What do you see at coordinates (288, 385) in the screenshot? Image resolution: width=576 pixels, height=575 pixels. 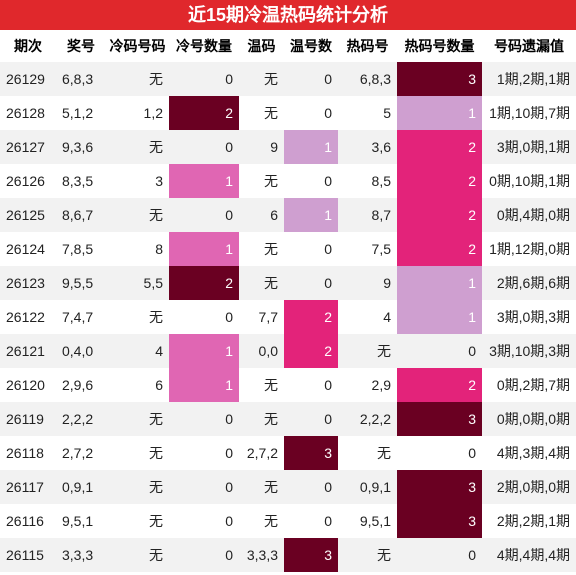 I see `row: 26120 2,9,6 6 1 无 0 2,9 2 0期,2期,7期` at bounding box center [288, 385].